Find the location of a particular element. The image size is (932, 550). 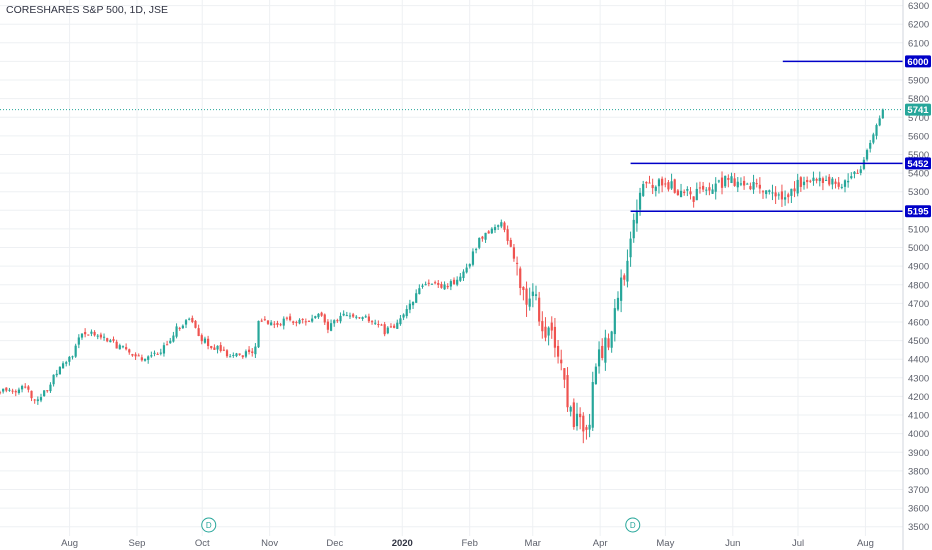

y-tick-label: 4300 is located at coordinates (918, 378).